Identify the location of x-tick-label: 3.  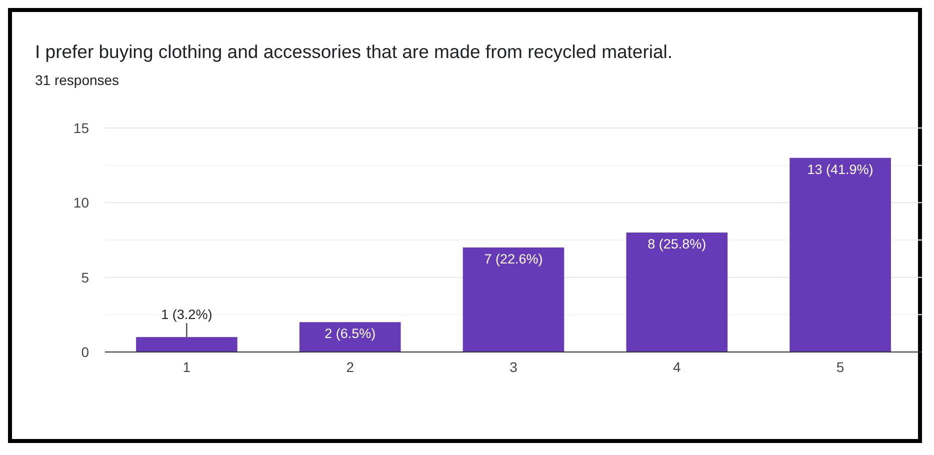
(514, 367).